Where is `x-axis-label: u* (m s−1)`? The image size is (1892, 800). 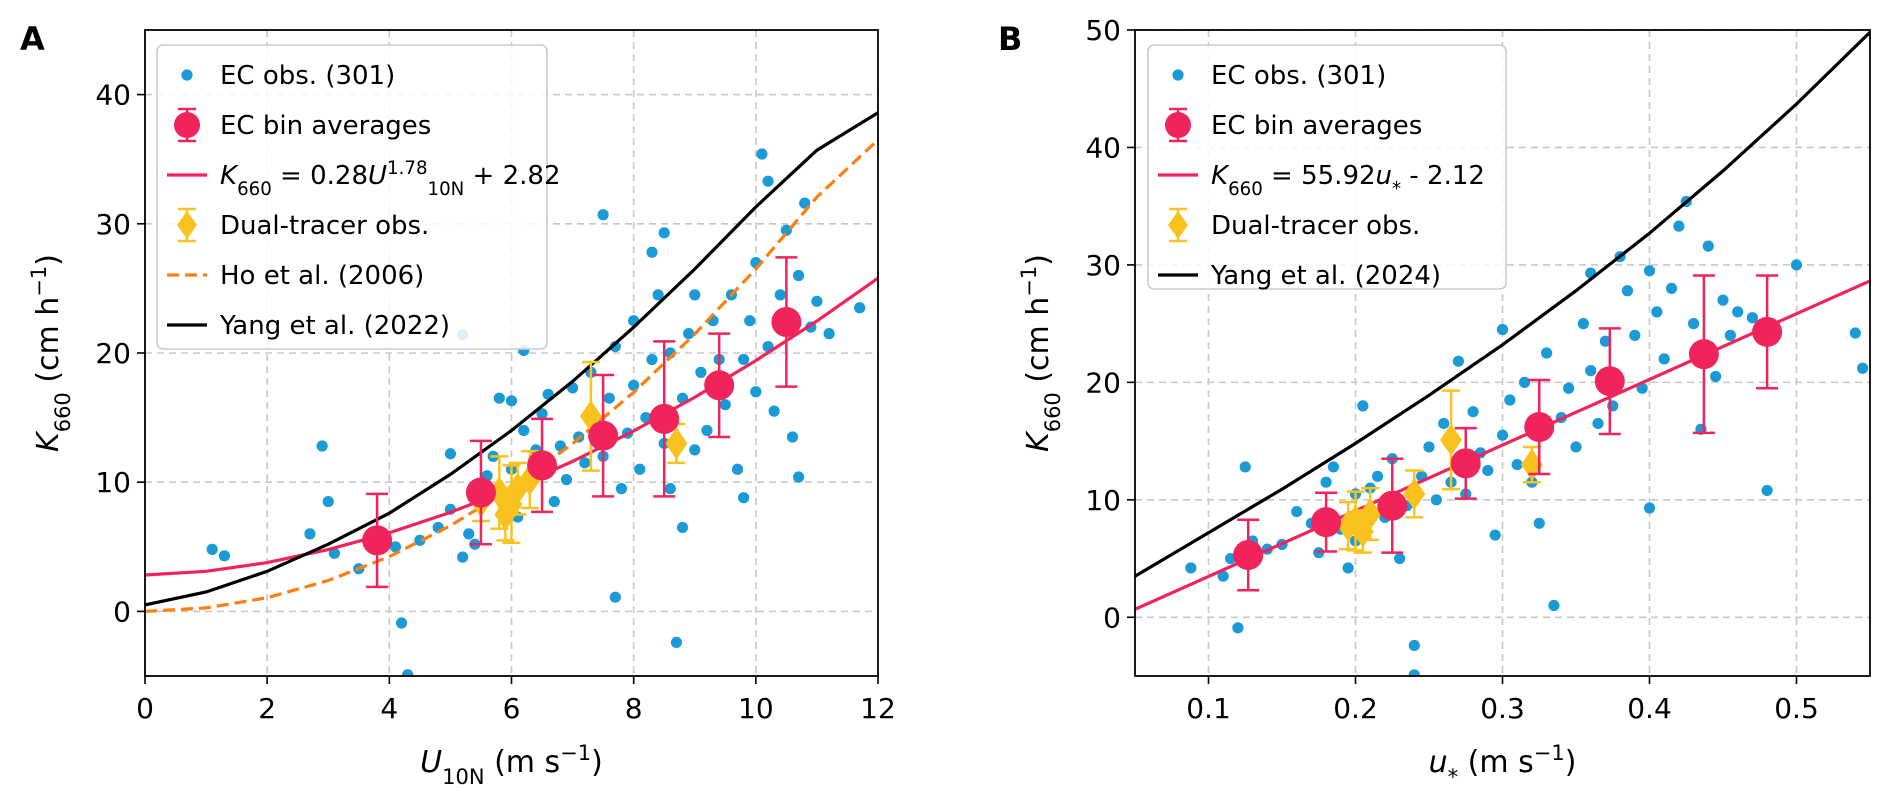
x-axis-label: u* (m s−1) is located at coordinates (1503, 765).